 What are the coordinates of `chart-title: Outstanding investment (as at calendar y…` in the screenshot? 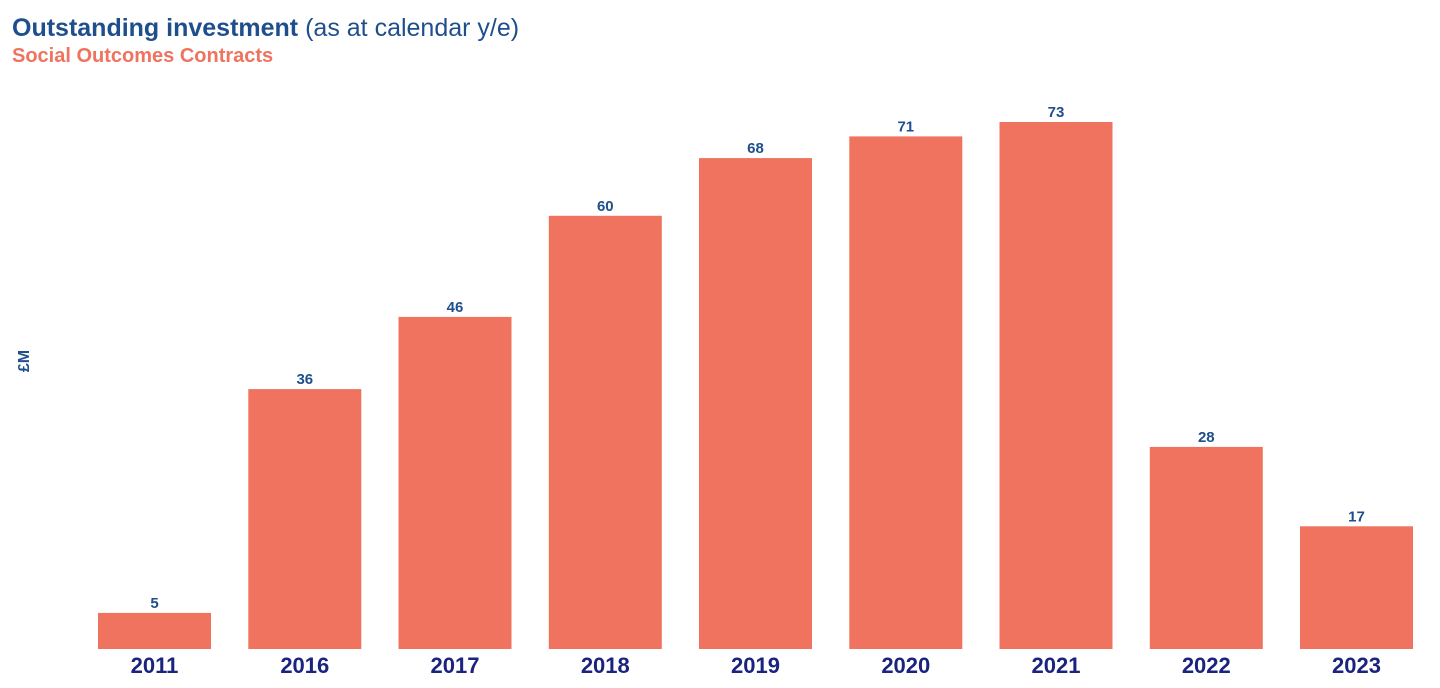 It's located at (265, 28).